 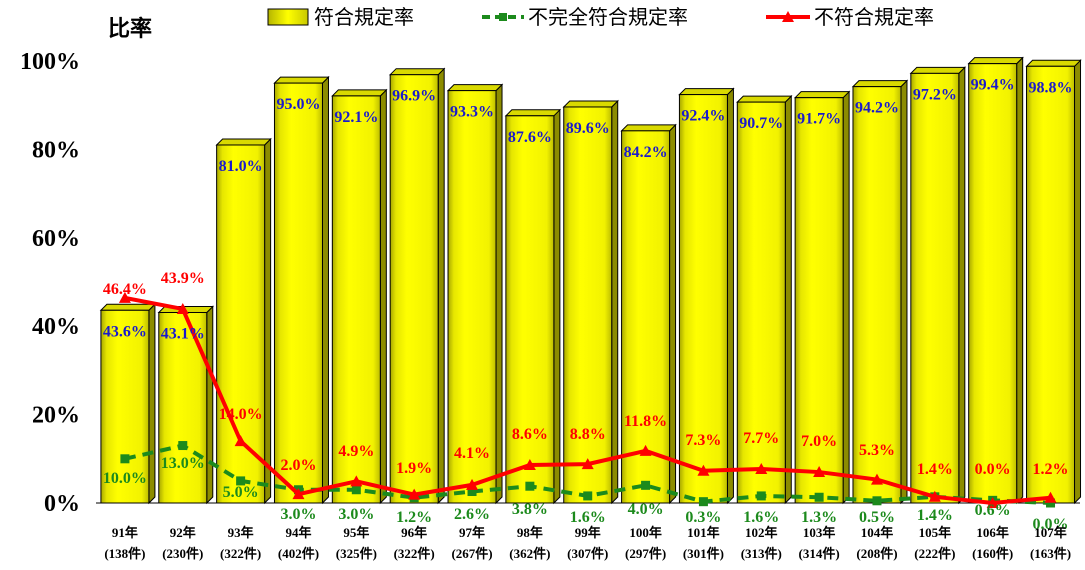 I want to click on y-tick-label: 40%, so click(x=56, y=327).